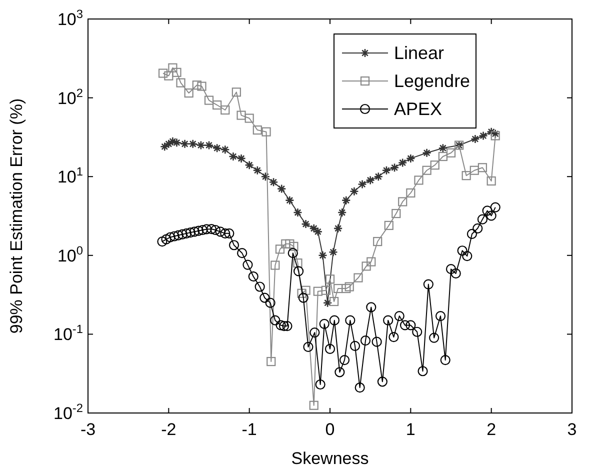 The image size is (594, 470). Describe the element at coordinates (432, 81) in the screenshot. I see `legend-label: Legendre` at that location.